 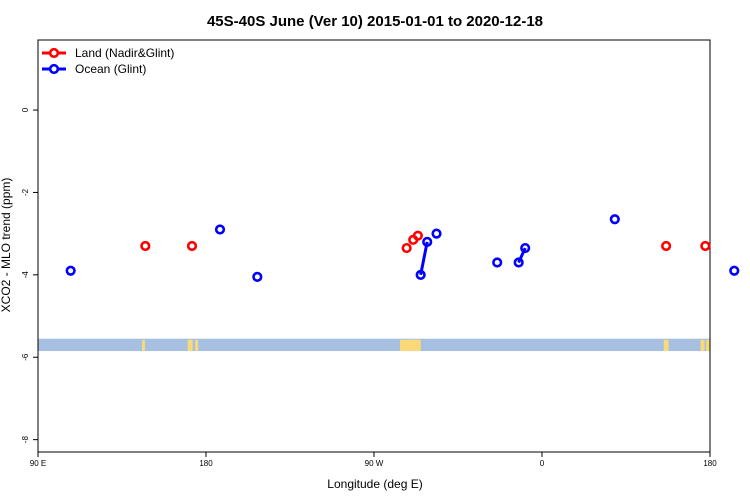 What do you see at coordinates (124, 53) in the screenshot?
I see `legend-label: Land (Nadir&Glint)` at bounding box center [124, 53].